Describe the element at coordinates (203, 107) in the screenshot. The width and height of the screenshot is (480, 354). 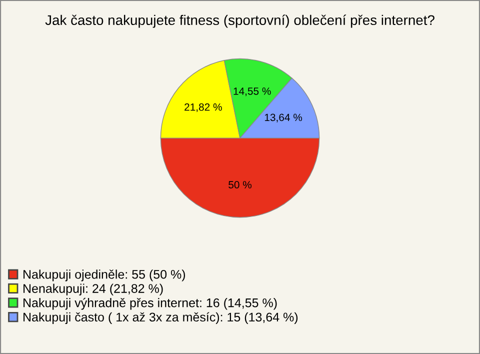
I see `data-label: 21,82 %` at that location.